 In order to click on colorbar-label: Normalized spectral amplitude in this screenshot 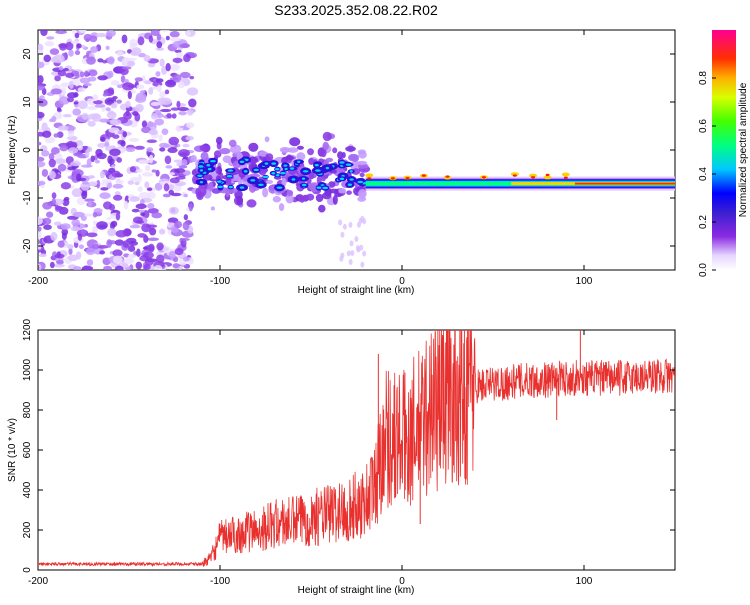, I will do `click(743, 149)`.